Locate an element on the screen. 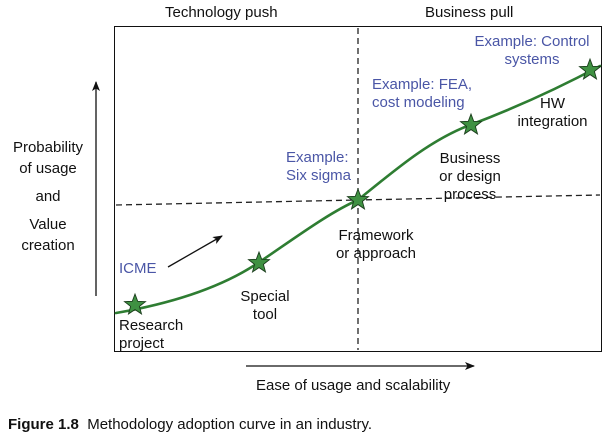  y-axis-label-line: of usage is located at coordinates (48, 168).